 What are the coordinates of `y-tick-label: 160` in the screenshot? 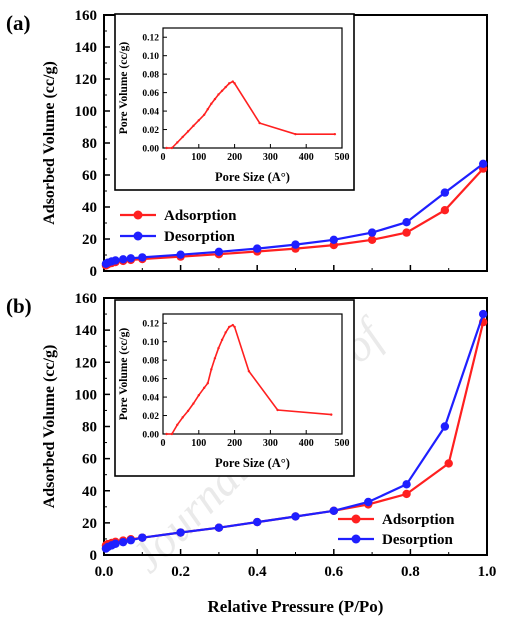 It's located at (86, 16).